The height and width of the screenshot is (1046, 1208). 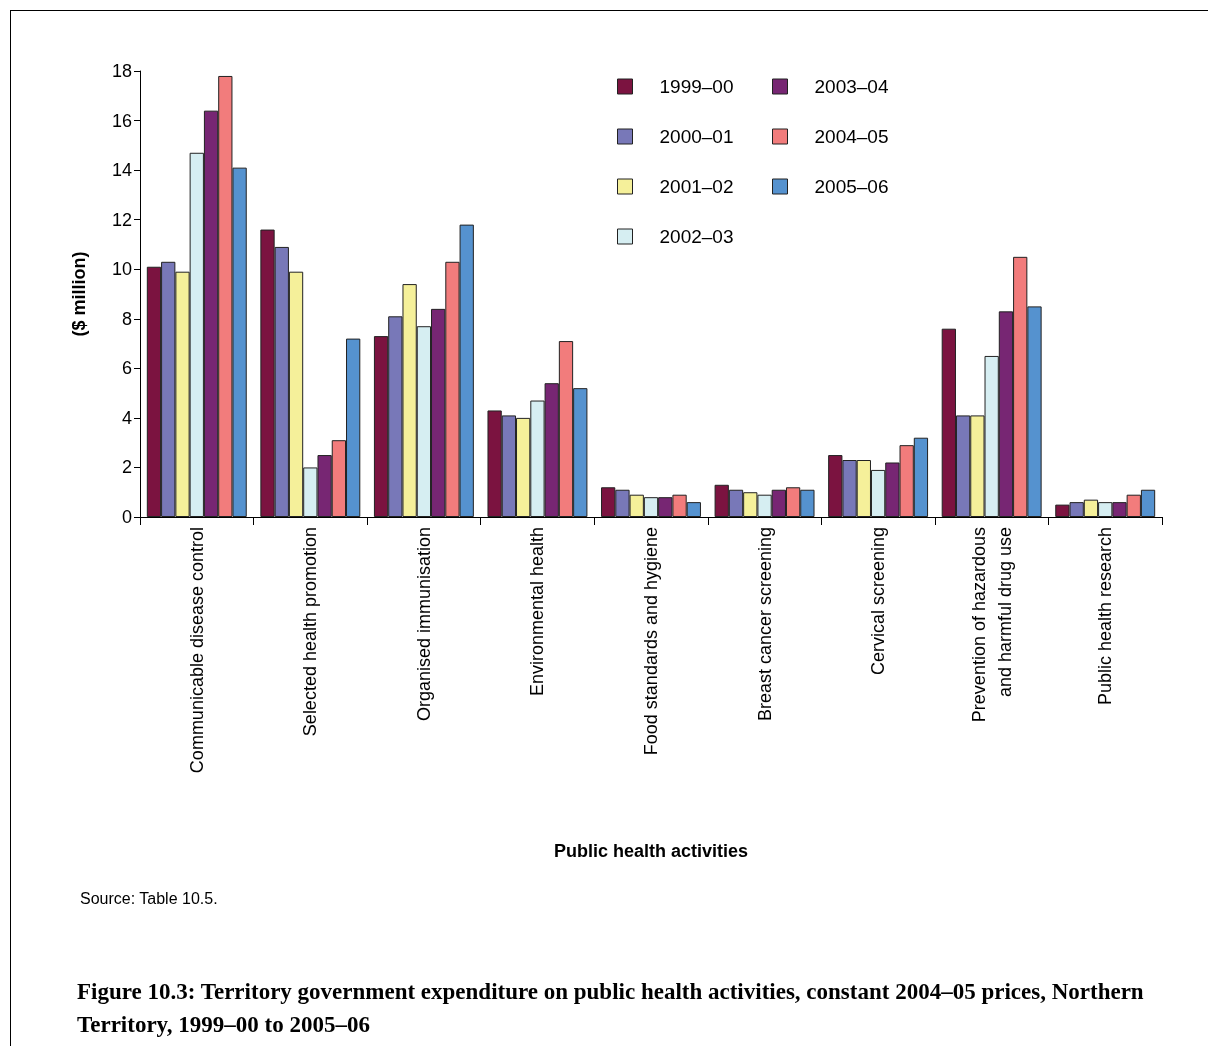 What do you see at coordinates (423, 624) in the screenshot?
I see `x-tick-label: Organised immunisation` at bounding box center [423, 624].